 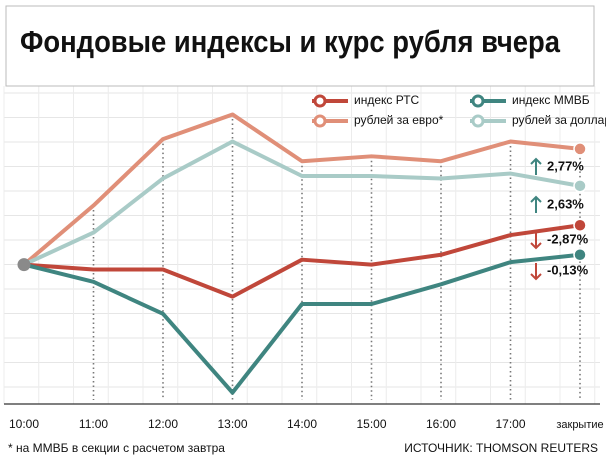 I want to click on series-line, so click(x=302, y=261).